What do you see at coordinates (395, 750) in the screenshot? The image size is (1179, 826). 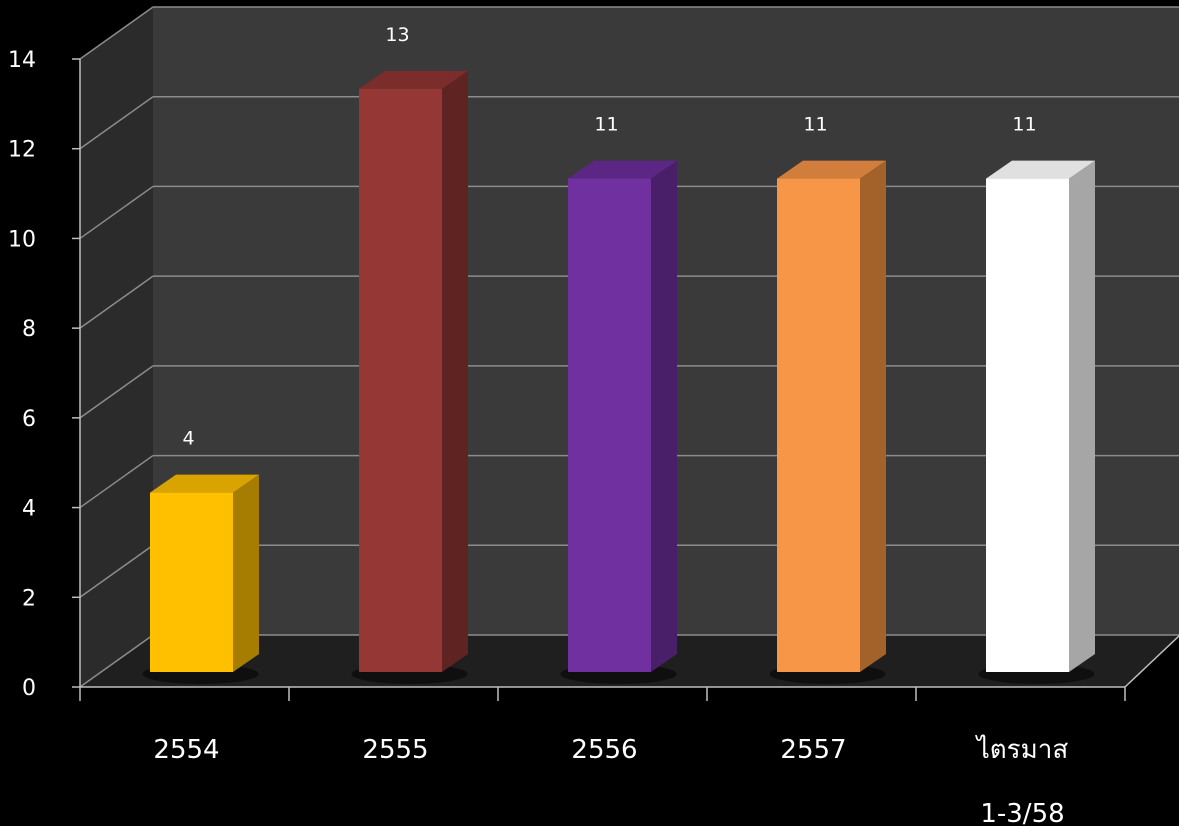 I see `x-category-label: 2555` at bounding box center [395, 750].